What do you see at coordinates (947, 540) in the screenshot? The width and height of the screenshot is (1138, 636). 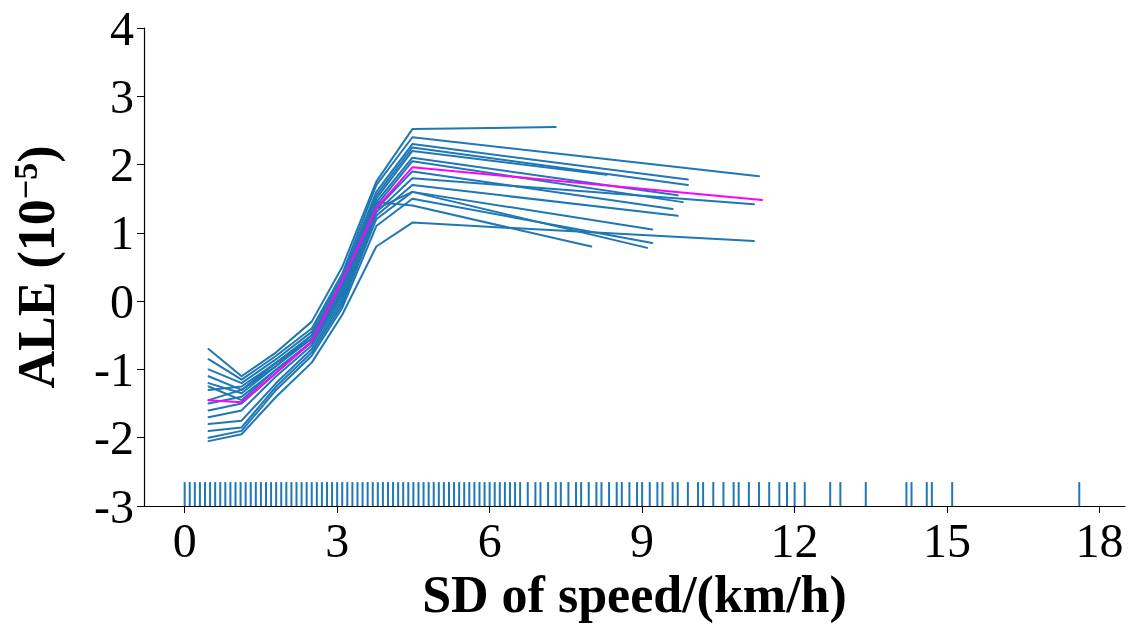 I see `x-tick-label: 15` at bounding box center [947, 540].